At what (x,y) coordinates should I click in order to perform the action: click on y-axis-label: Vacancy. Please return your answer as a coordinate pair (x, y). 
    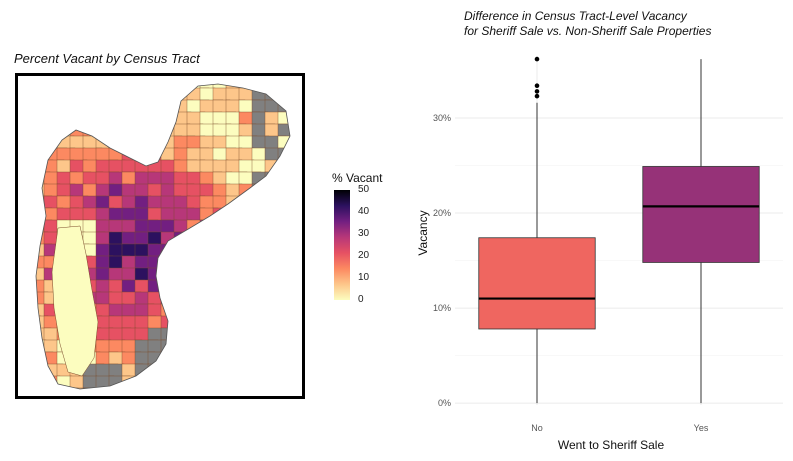
    Looking at the image, I should click on (423, 232).